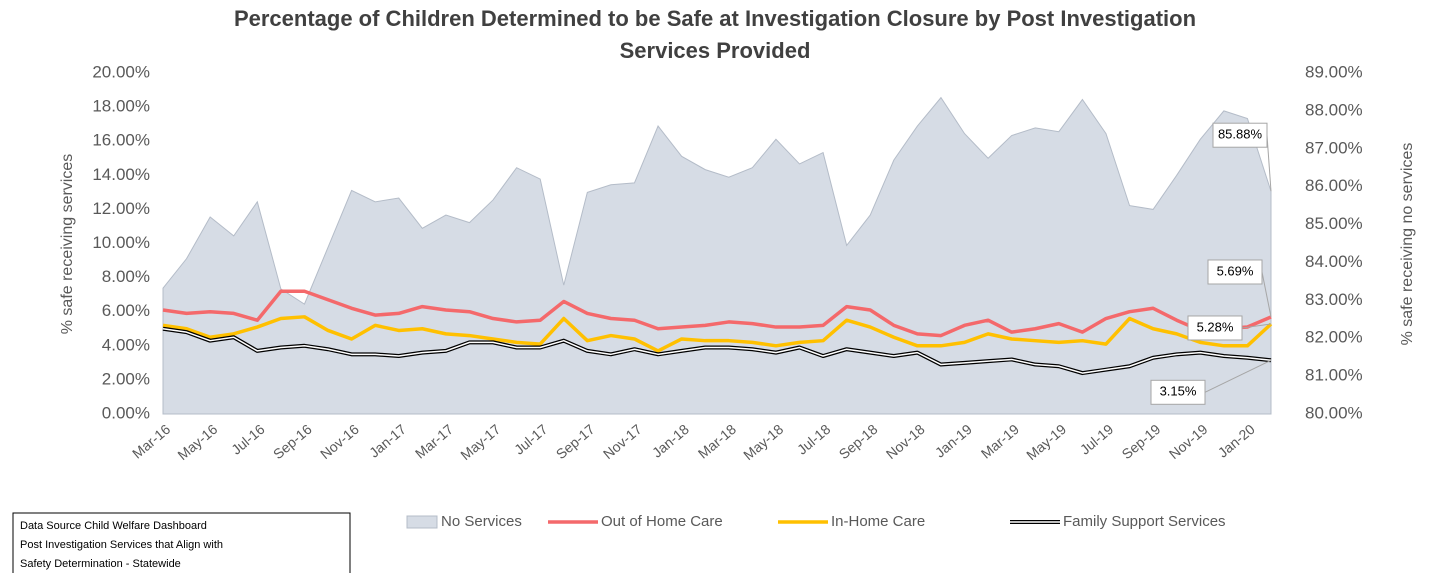 The image size is (1430, 573). What do you see at coordinates (1141, 441) in the screenshot?
I see `x-tick-label: Sep-19` at bounding box center [1141, 441].